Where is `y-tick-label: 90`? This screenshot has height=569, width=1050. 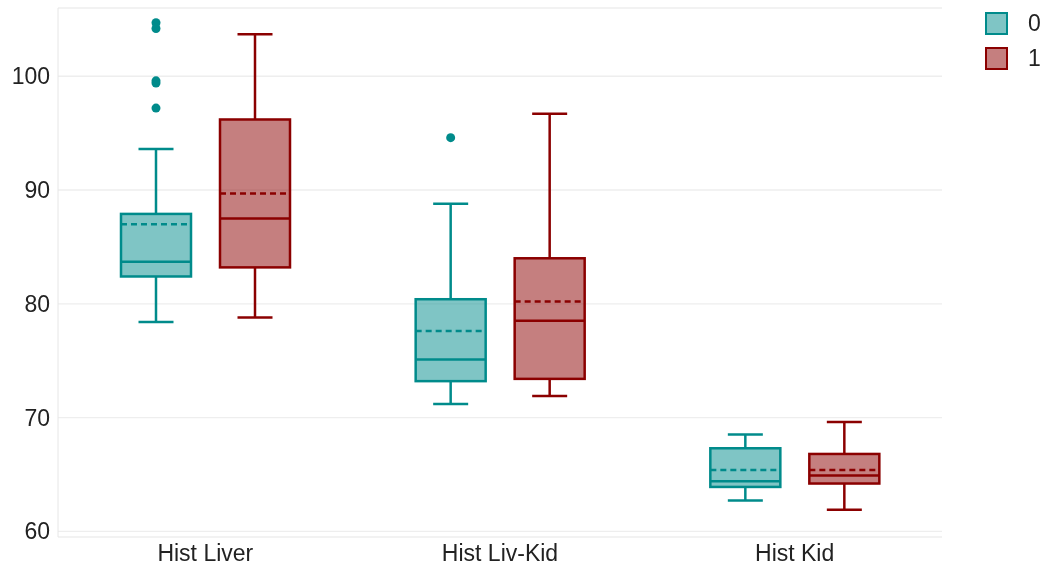
y-tick-label: 90 is located at coordinates (37, 190).